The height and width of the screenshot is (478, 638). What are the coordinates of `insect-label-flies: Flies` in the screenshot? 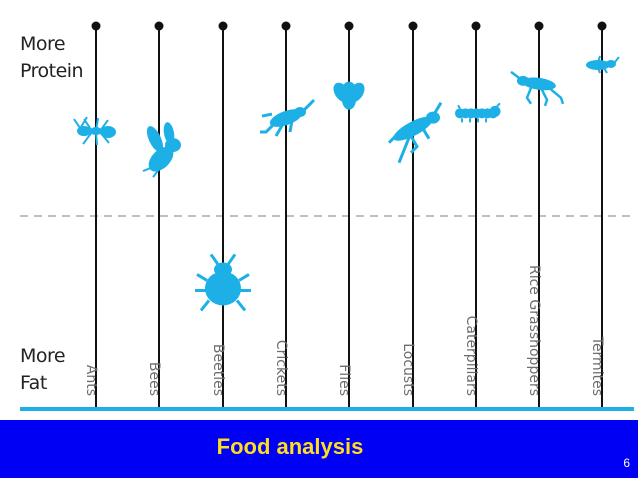 It's located at (344, 380).